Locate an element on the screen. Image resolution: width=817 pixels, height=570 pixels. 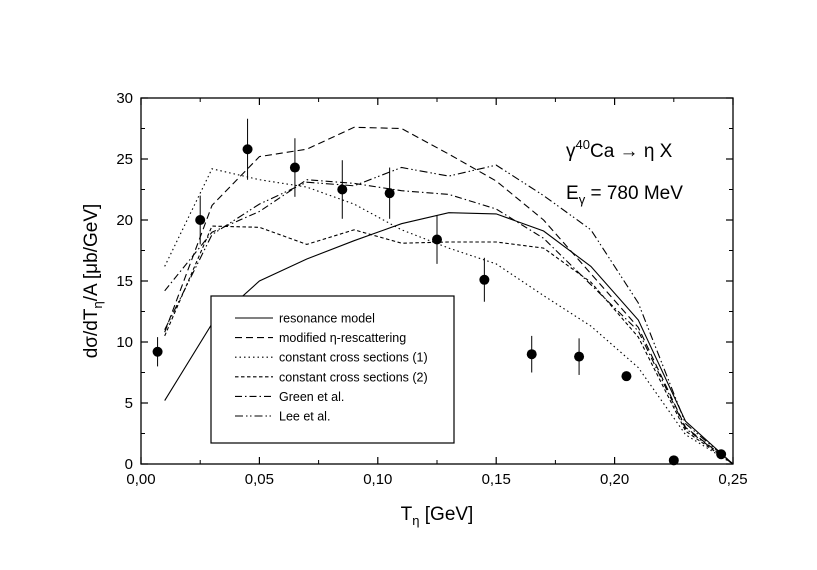
x-axis-title-unit: [GeV] is located at coordinates (446, 514).